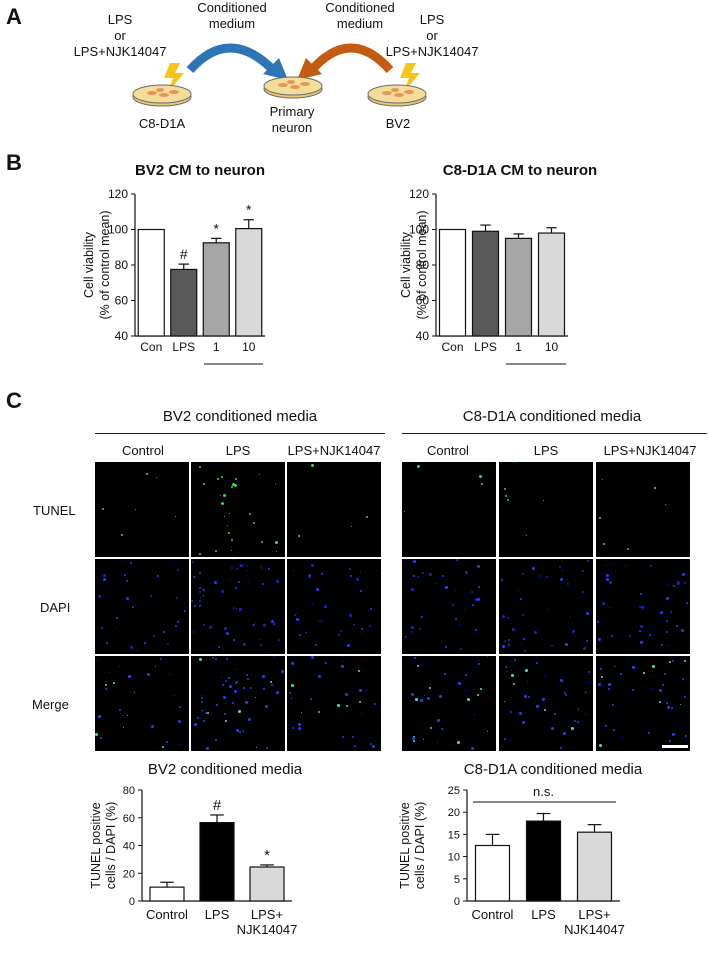 This screenshot has width=709, height=954. What do you see at coordinates (151, 347) in the screenshot?
I see `bv2-viability-xtick-label-1: Con` at bounding box center [151, 347].